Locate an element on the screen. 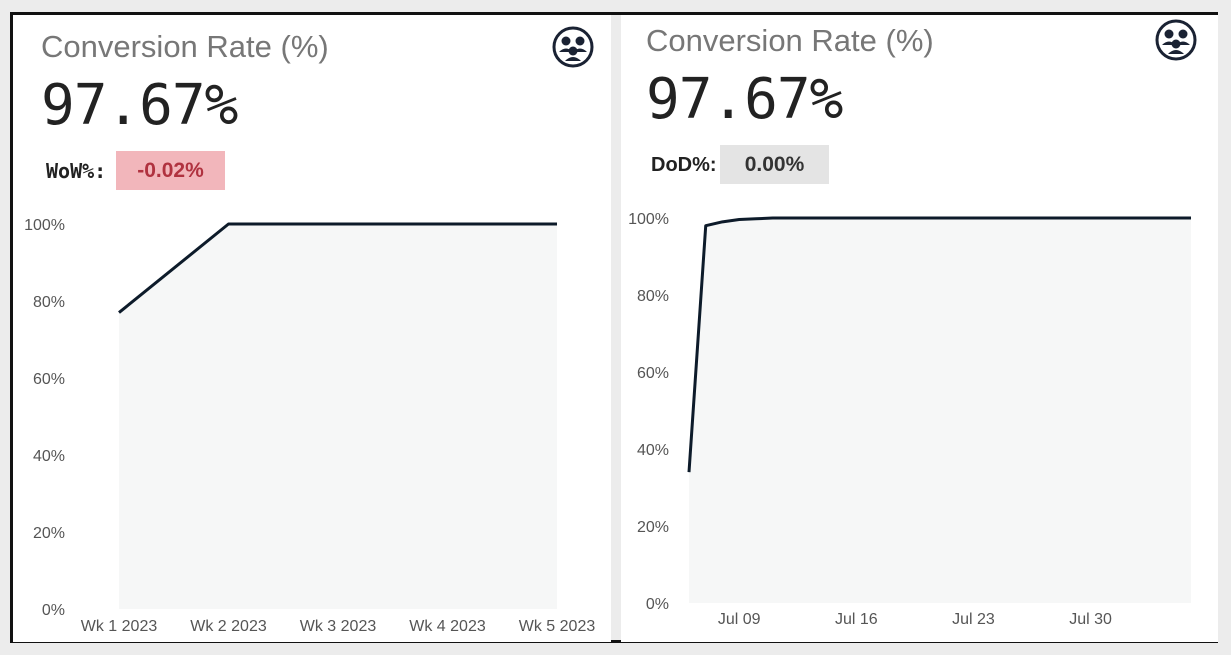 The width and height of the screenshot is (1231, 655). x-tick-label: Wk 3 2023 is located at coordinates (338, 626).